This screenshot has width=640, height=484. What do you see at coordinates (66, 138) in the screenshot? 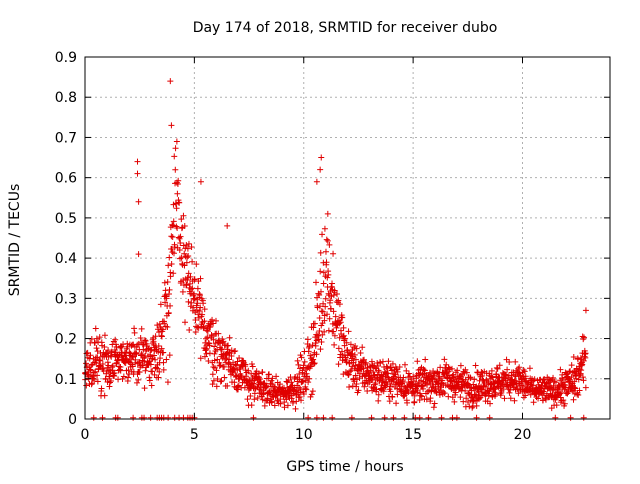
I see `y-tick-label: 0.7` at bounding box center [66, 138].